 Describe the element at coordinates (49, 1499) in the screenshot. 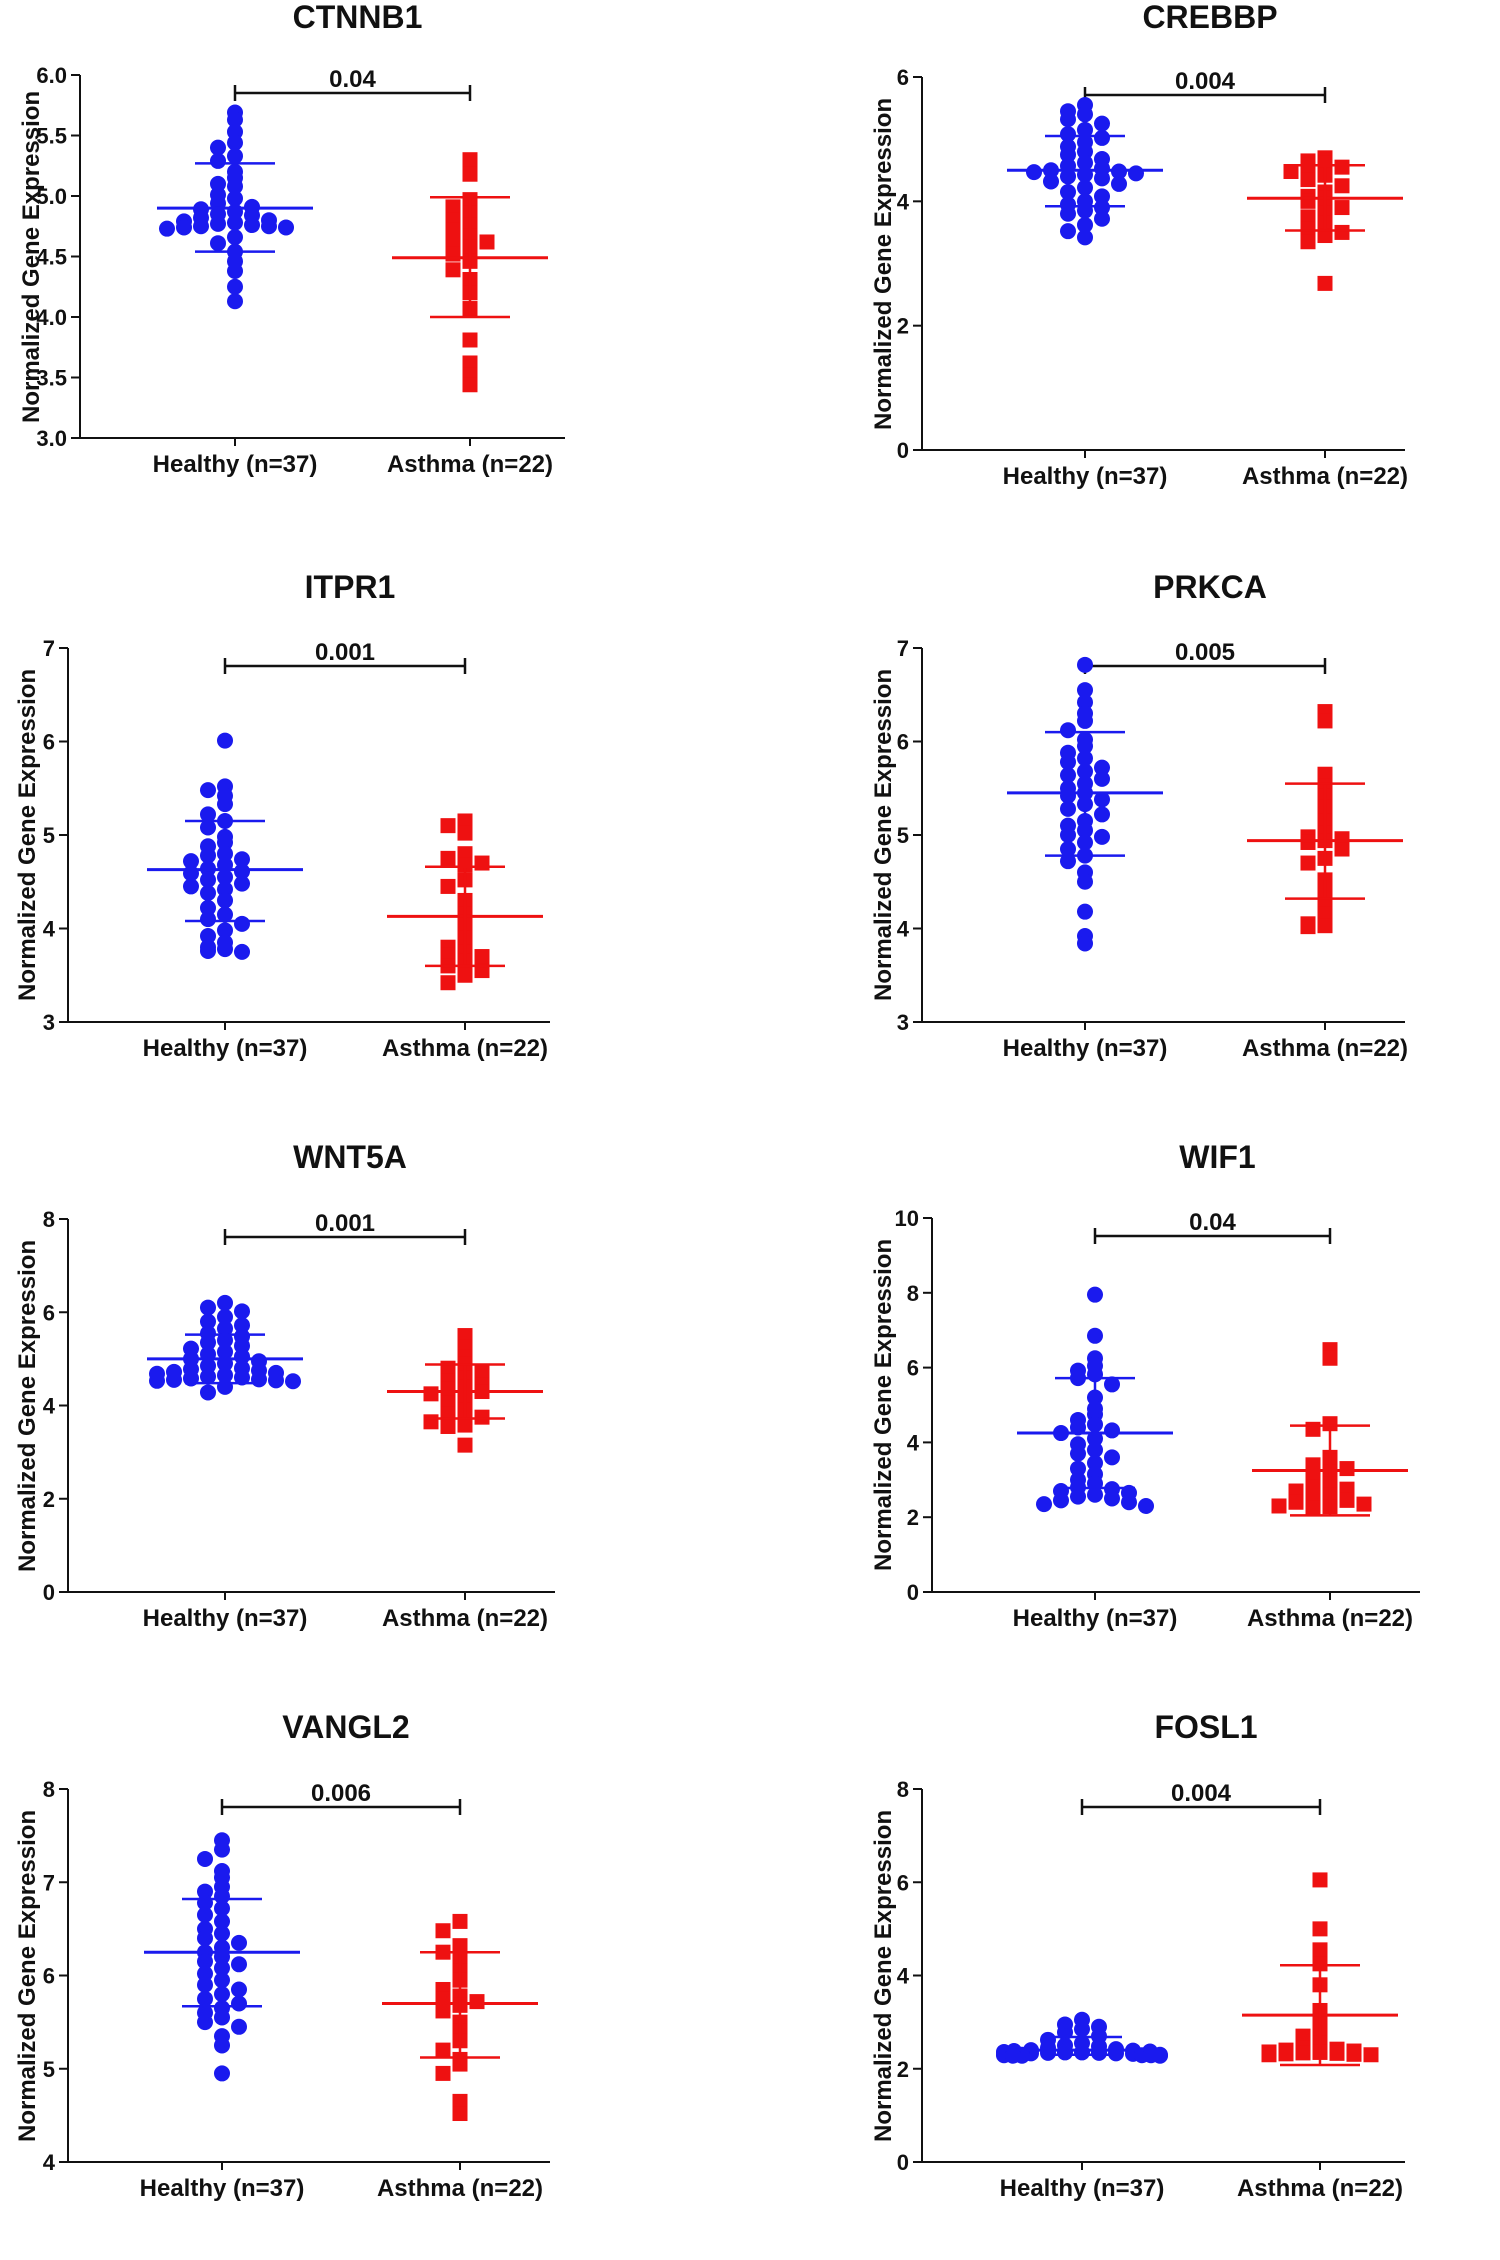

I see `y-tick-label: 2` at that location.